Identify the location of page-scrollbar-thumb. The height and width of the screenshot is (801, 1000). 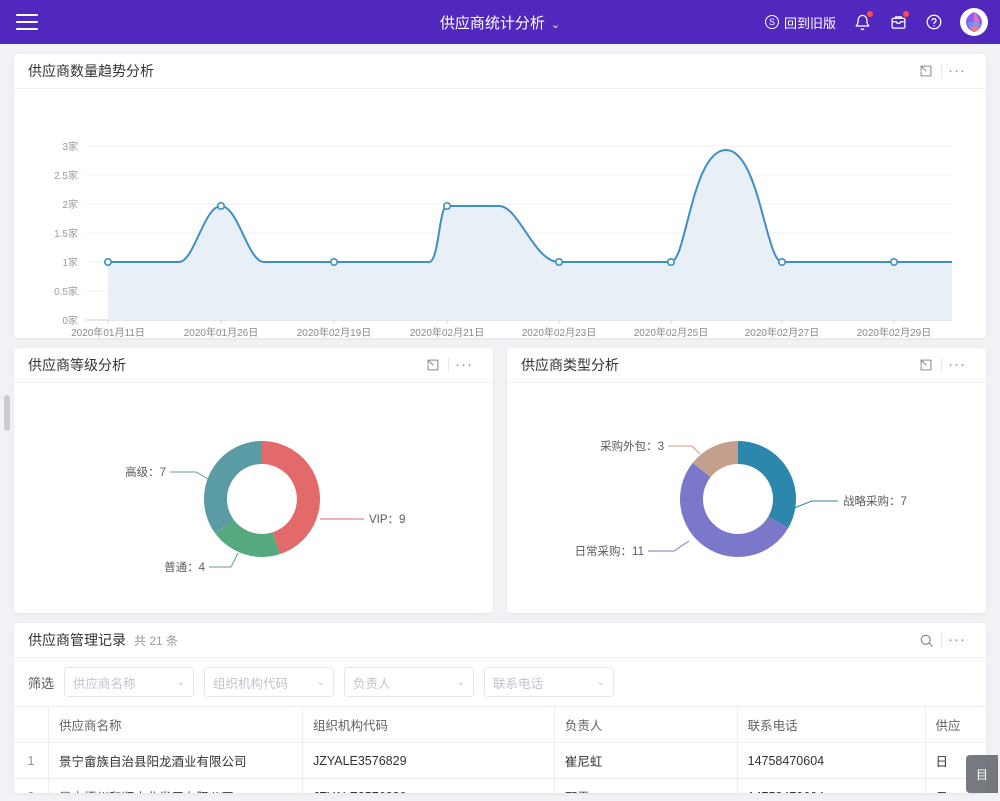
(7, 413).